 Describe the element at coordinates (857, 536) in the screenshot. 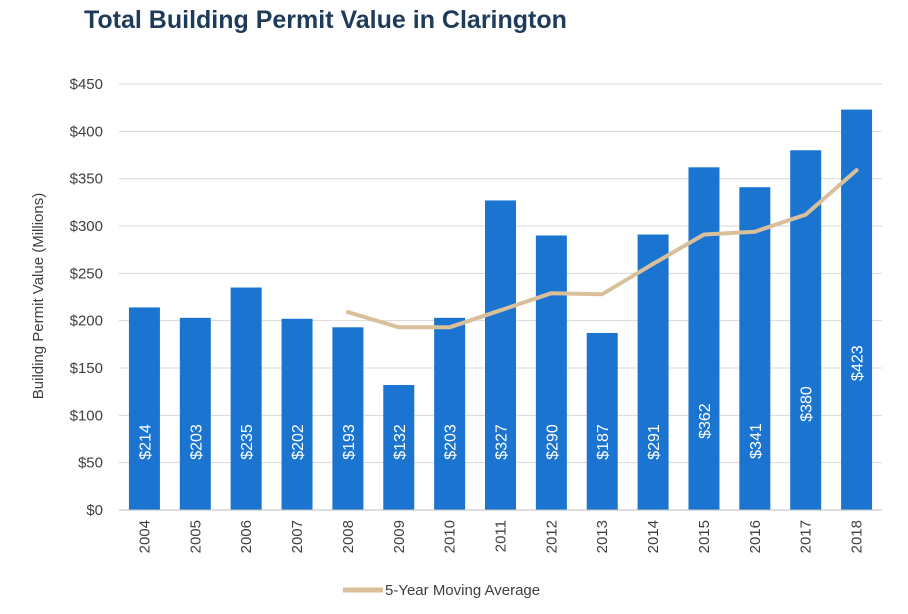

I see `x-tick-label: 2018` at that location.